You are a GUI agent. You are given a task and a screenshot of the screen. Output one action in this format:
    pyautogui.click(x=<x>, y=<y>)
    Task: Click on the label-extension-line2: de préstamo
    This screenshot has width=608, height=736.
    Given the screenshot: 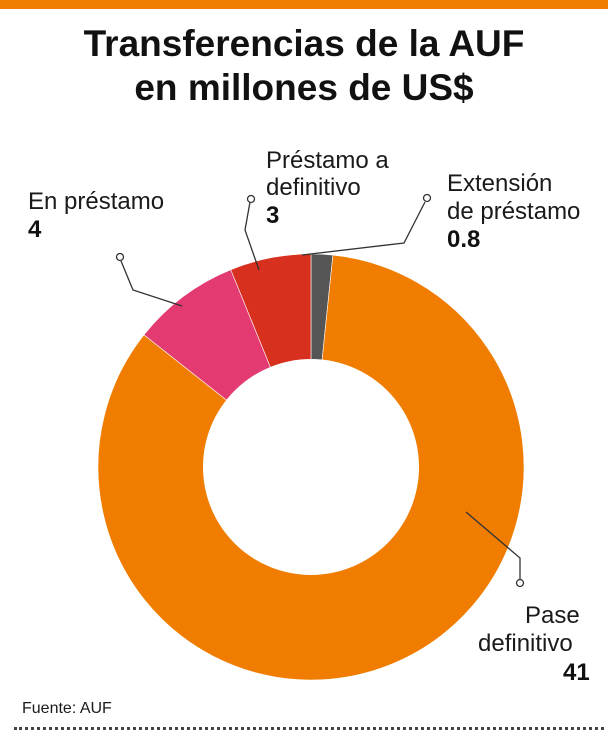 What is the action you would take?
    pyautogui.click(x=513, y=211)
    